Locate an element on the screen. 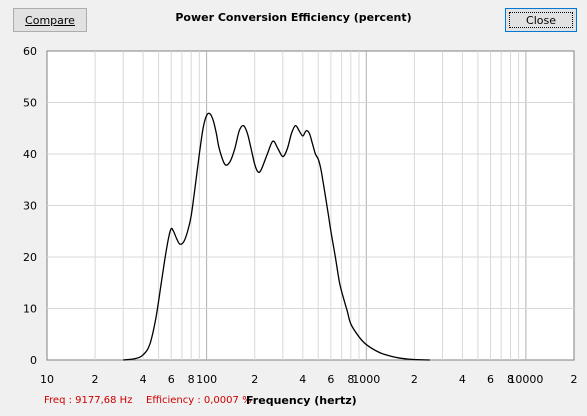 The height and width of the screenshot is (416, 587). x-tick-label: 1000 is located at coordinates (366, 379).